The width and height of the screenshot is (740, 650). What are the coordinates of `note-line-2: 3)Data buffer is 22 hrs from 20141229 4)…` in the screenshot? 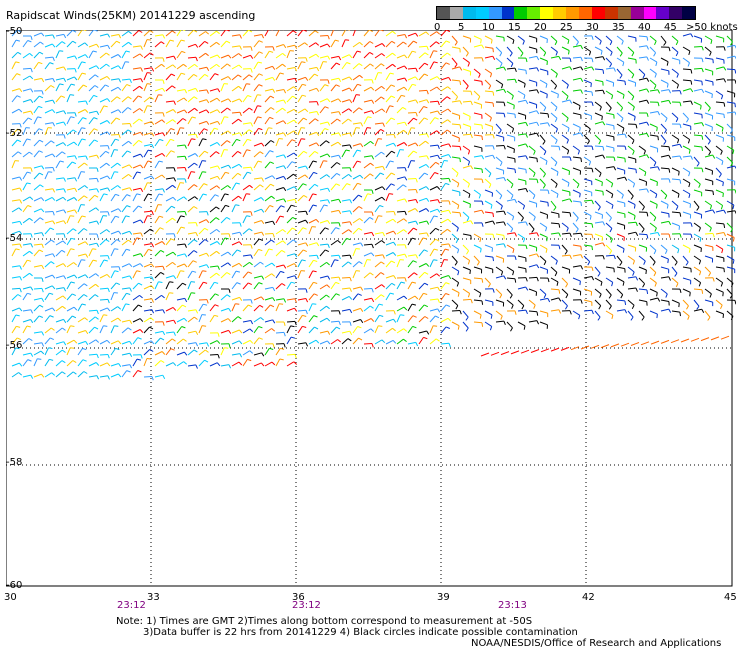 It's located at (360, 632).